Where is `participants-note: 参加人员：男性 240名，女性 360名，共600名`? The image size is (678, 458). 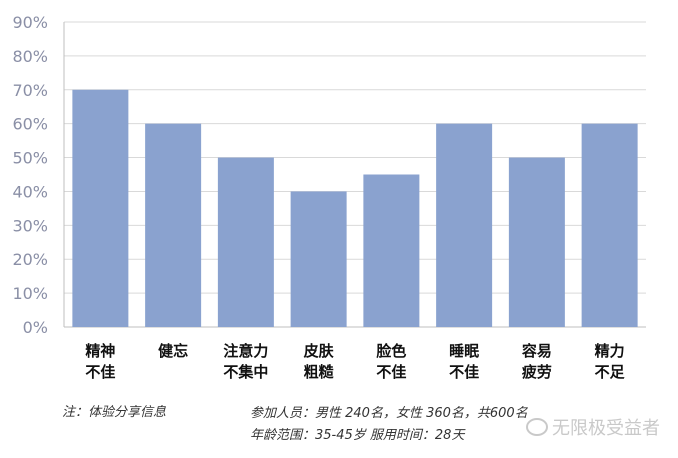
participants-note: 参加人员：男性 240名，女性 360名，共600名 is located at coordinates (389, 413).